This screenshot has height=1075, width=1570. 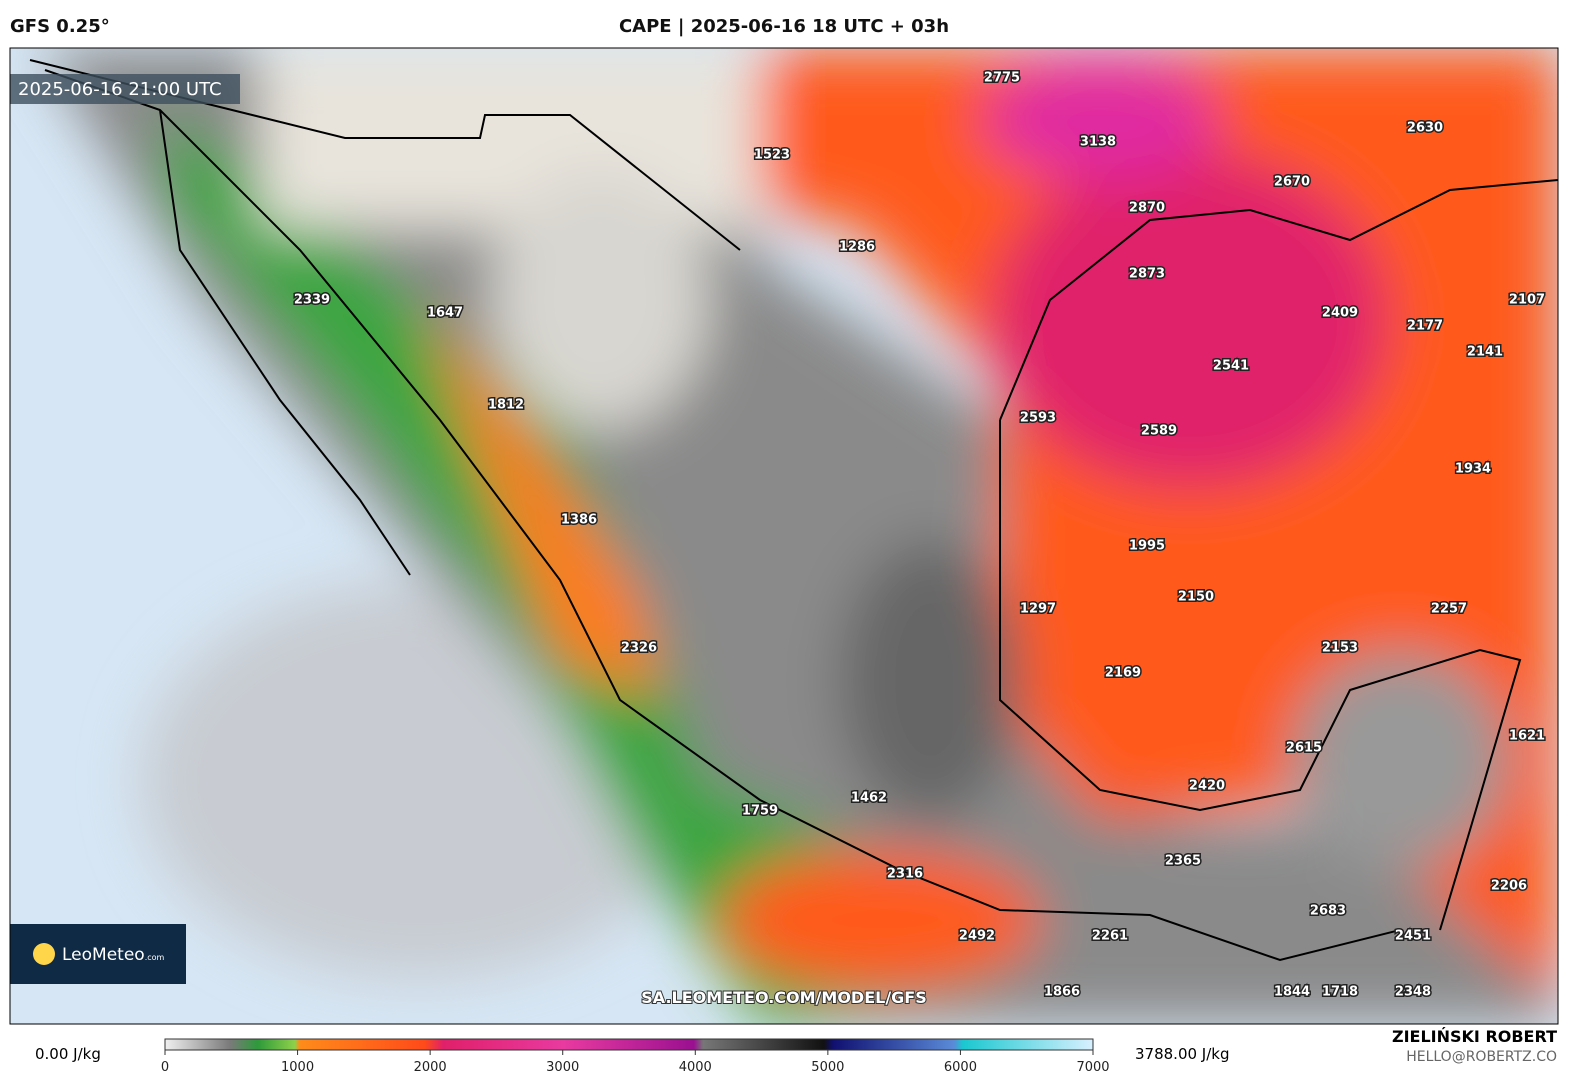 What do you see at coordinates (1292, 992) in the screenshot?
I see `cape-value: 1844` at bounding box center [1292, 992].